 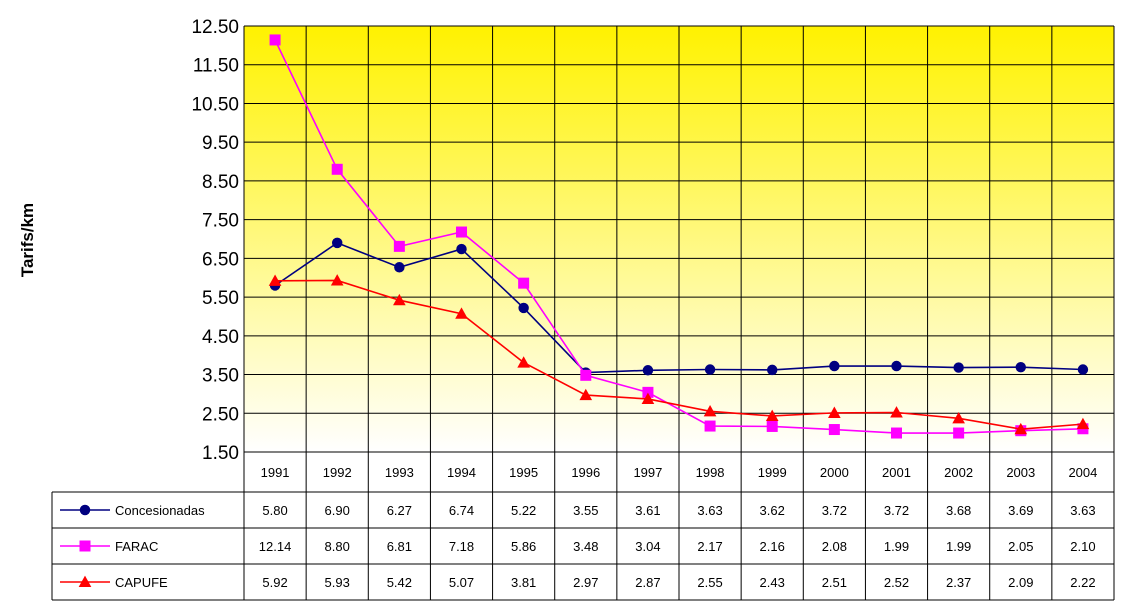 I want to click on x-tick-label: 1996, so click(x=585, y=472).